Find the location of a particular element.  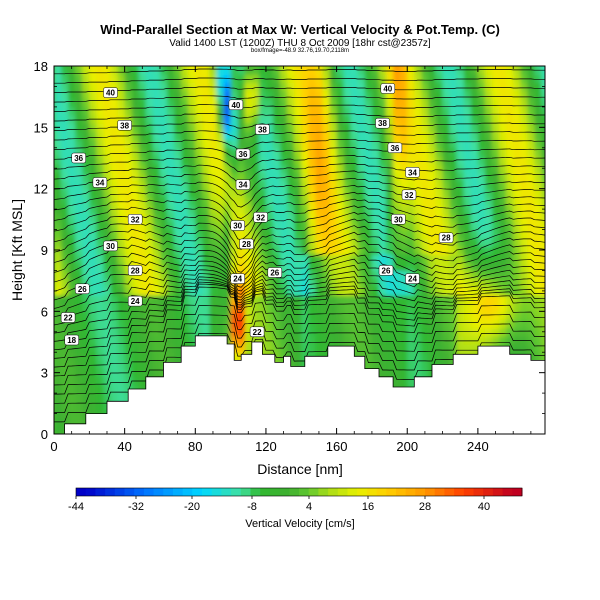

contour-label-17: 24 is located at coordinates (237, 278).